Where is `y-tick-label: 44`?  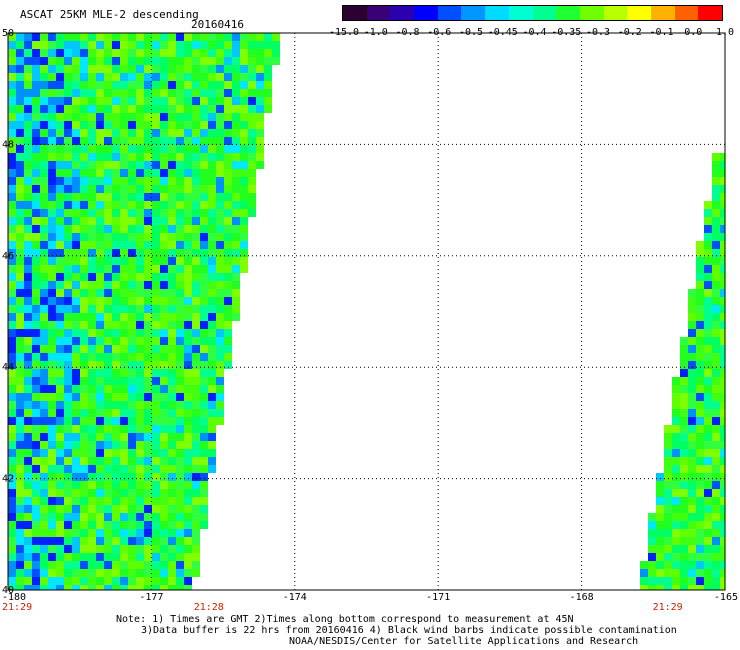
y-tick-label: 44 is located at coordinates (8, 367).